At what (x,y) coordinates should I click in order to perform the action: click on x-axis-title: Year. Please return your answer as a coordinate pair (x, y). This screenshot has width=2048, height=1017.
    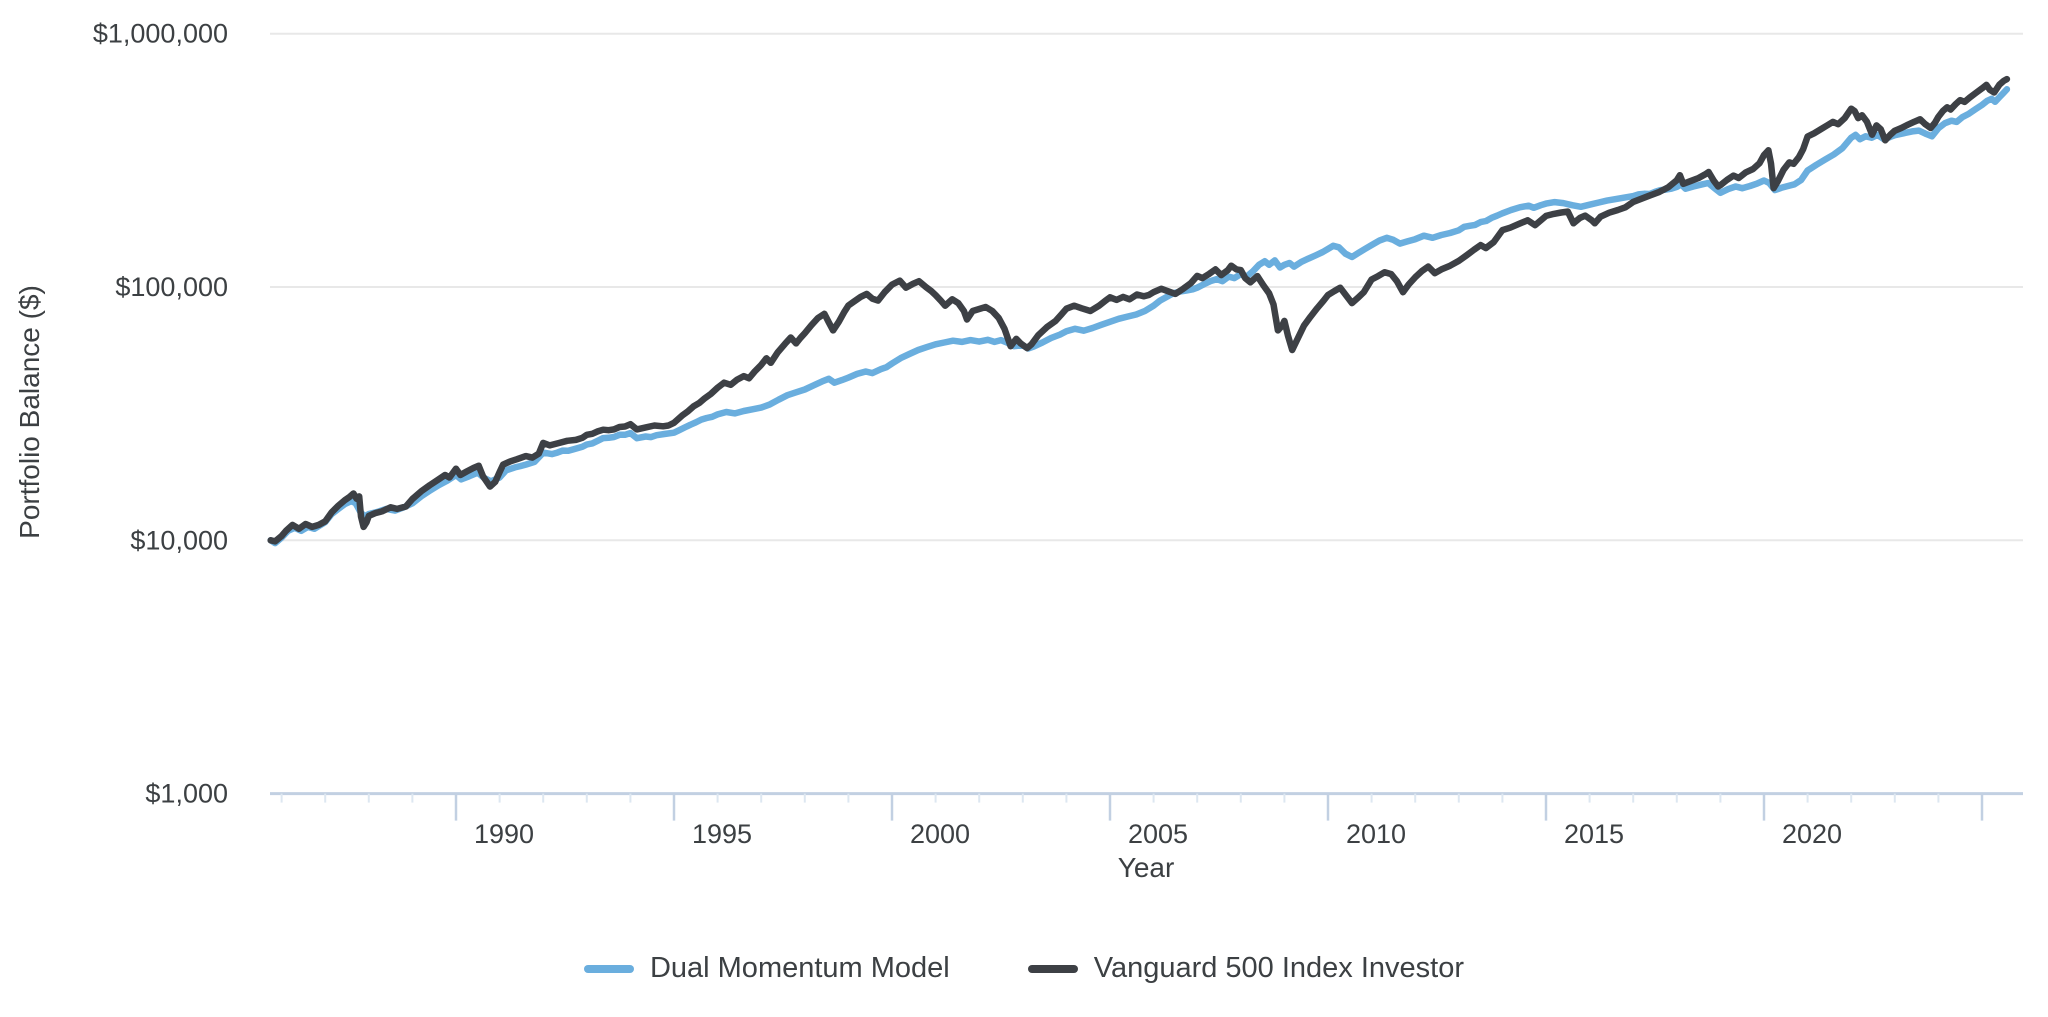
    Looking at the image, I should click on (1146, 867).